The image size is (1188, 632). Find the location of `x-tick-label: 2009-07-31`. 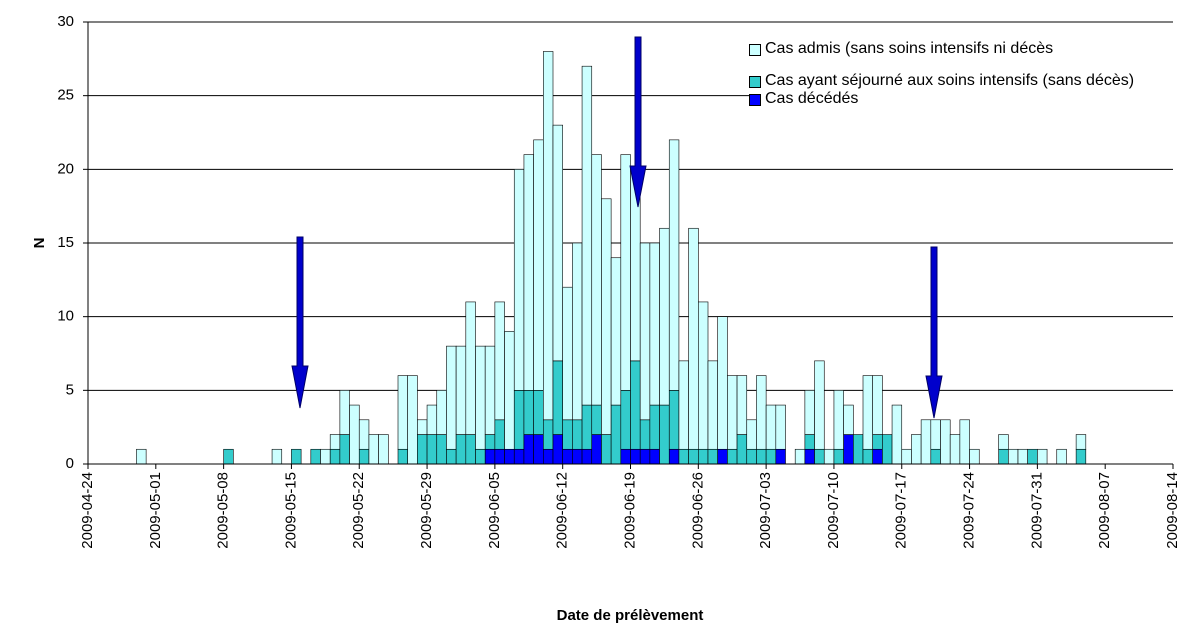

x-tick-label: 2009-07-31 is located at coordinates (1036, 510).